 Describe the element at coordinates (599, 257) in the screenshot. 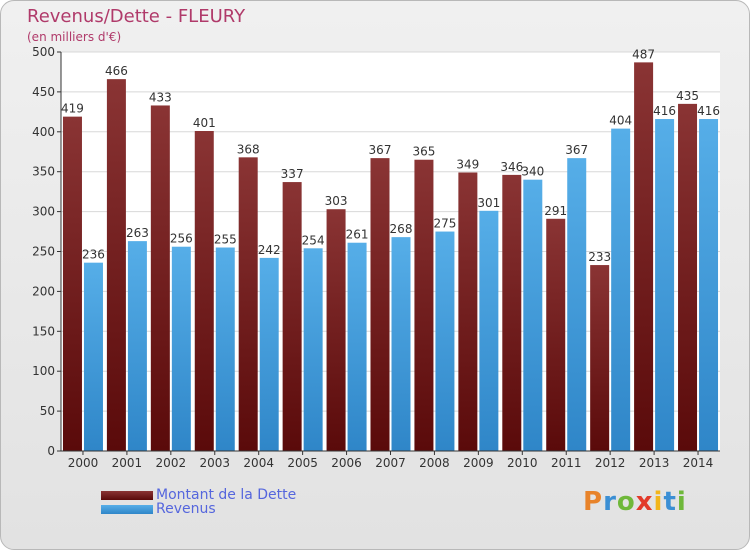

I see `data-label-debt: 233` at that location.